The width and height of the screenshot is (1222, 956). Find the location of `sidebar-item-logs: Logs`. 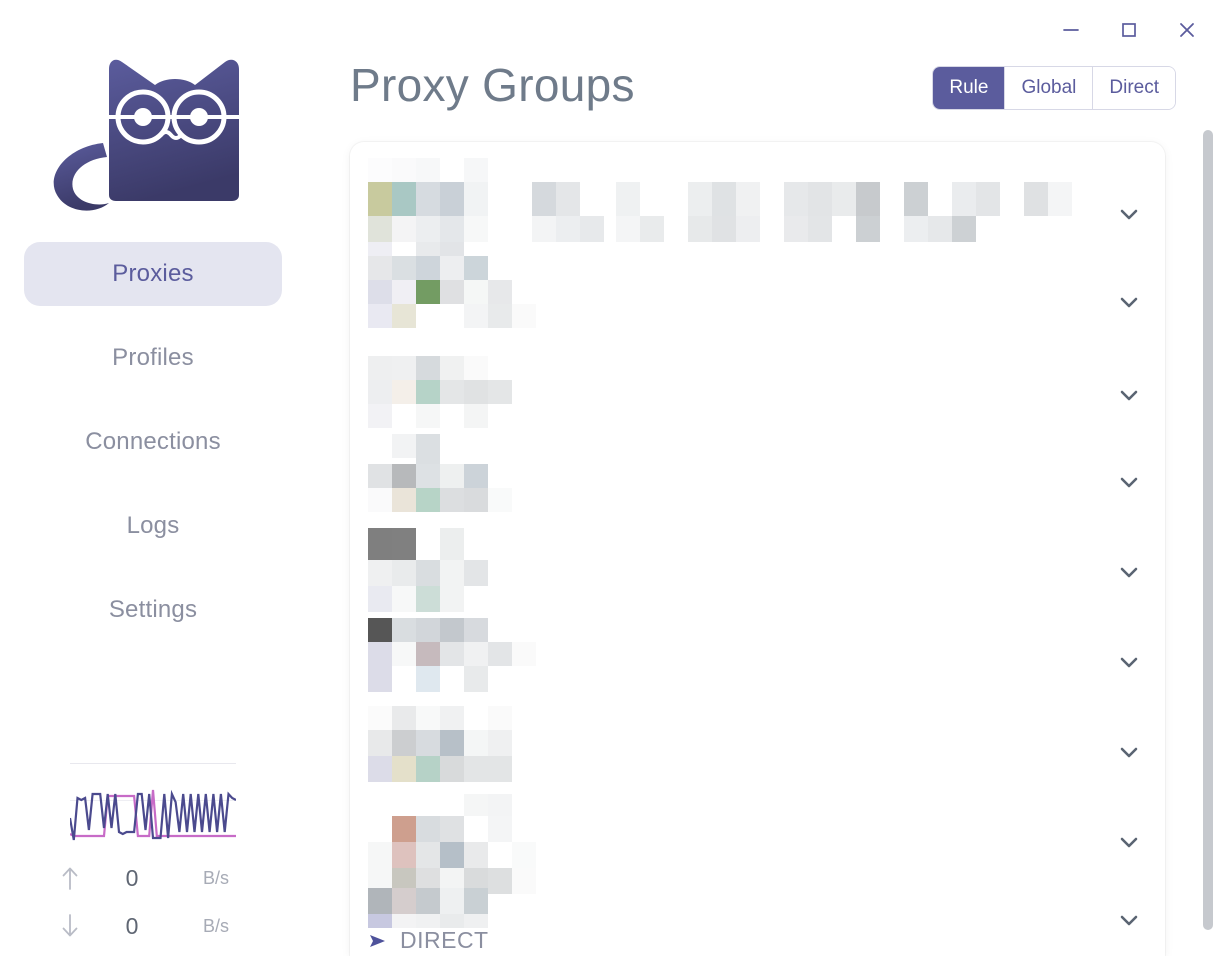

sidebar-item-logs: Logs is located at coordinates (153, 526).